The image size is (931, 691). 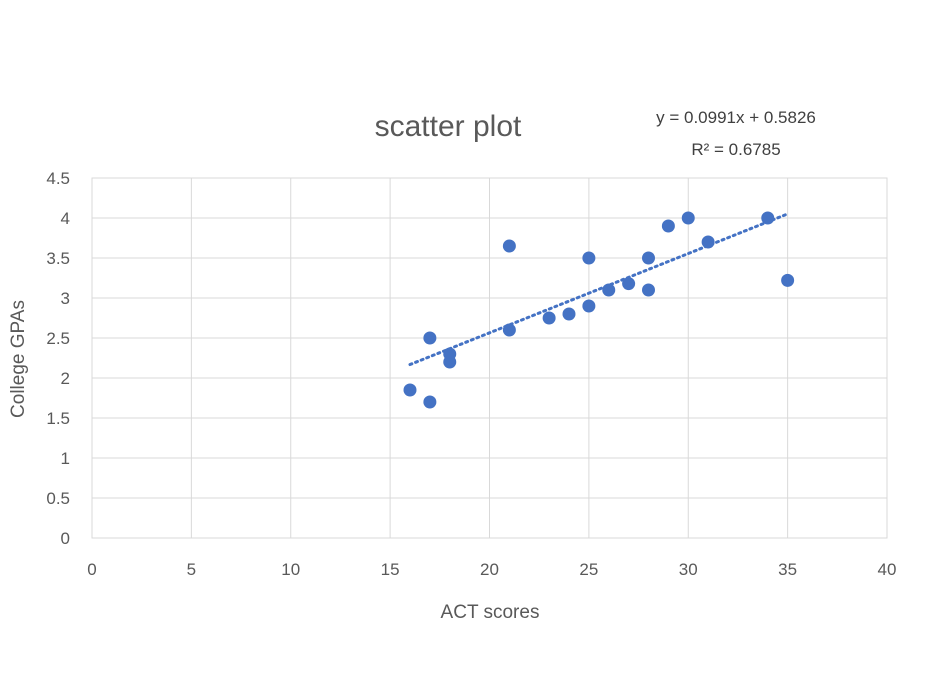 What do you see at coordinates (735, 149) in the screenshot?
I see `trendline-r-squared: R² = 0.6785` at bounding box center [735, 149].